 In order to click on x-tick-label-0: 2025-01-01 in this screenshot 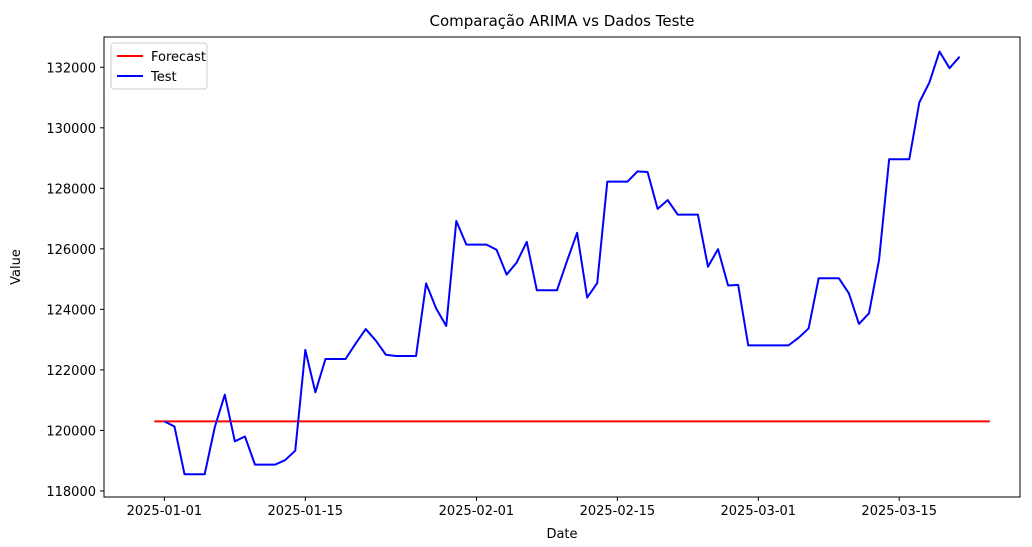, I will do `click(165, 511)`.